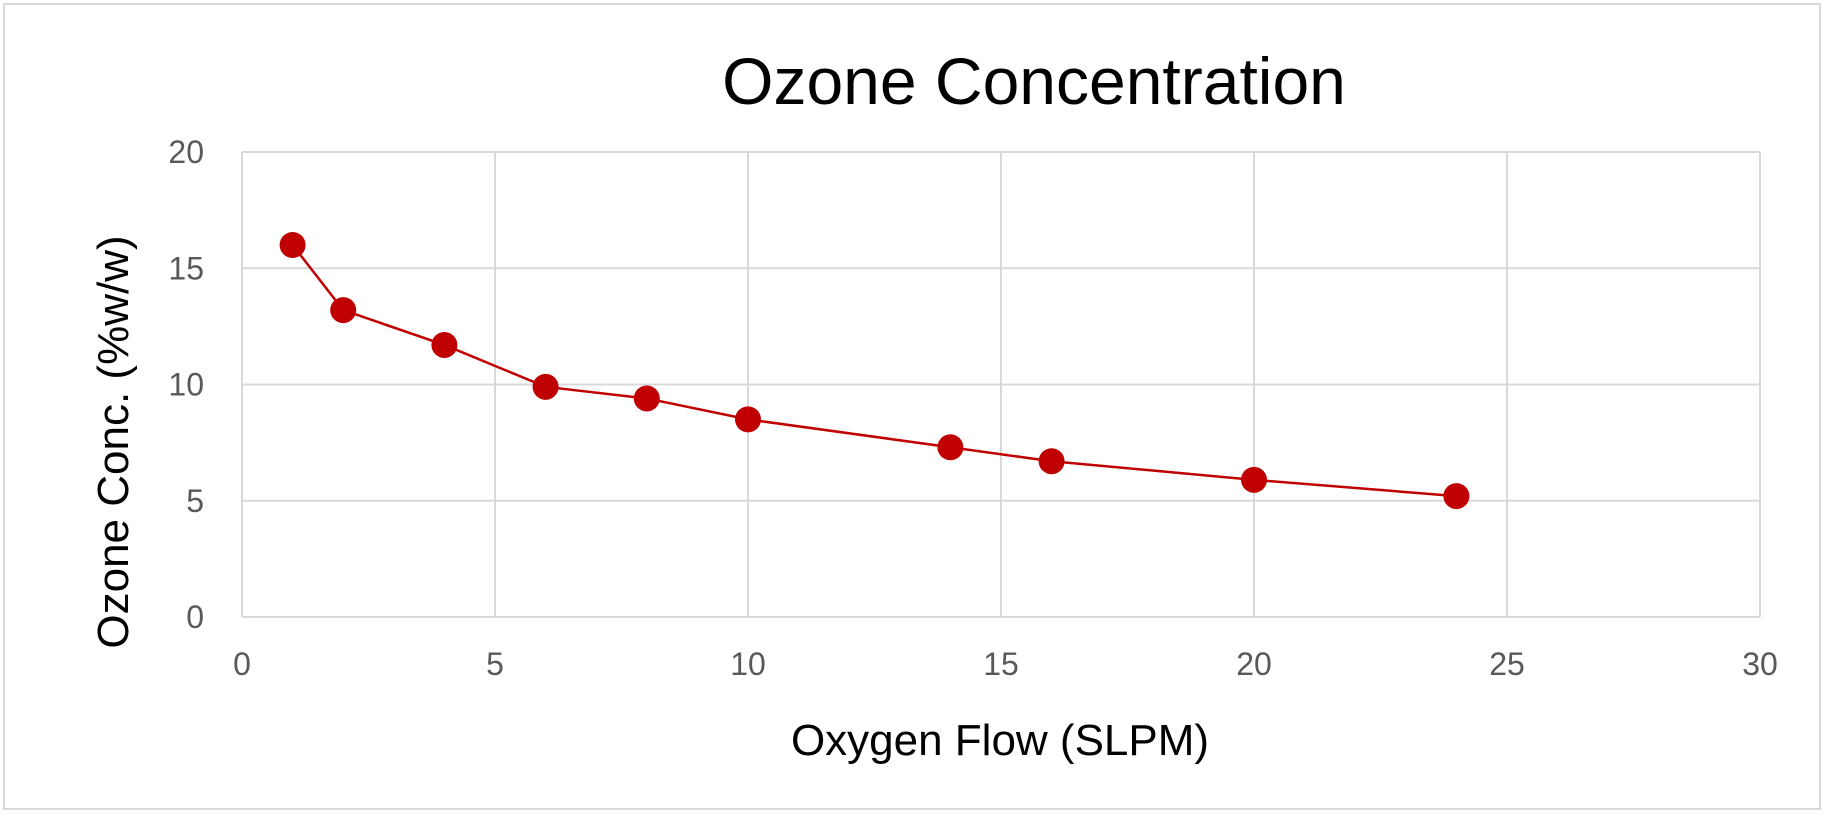 The width and height of the screenshot is (1824, 815). What do you see at coordinates (242, 664) in the screenshot?
I see `x-tick-label: 0` at bounding box center [242, 664].